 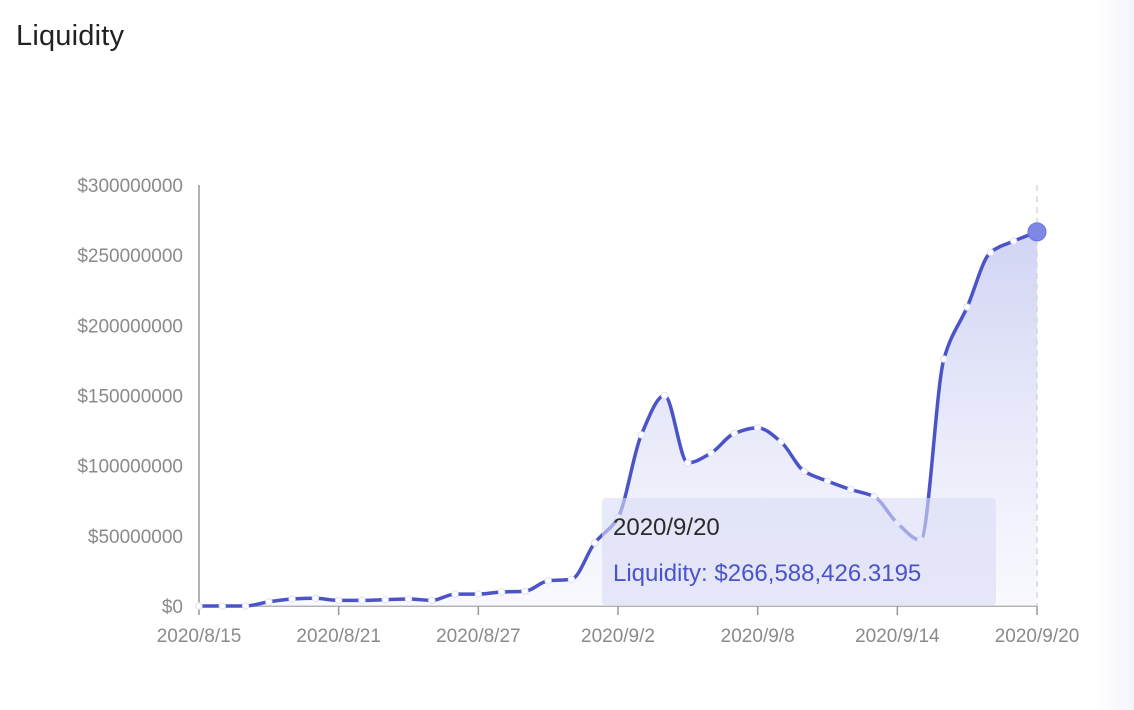 I want to click on x-tick-label: 2020/9/20, so click(x=1037, y=636).